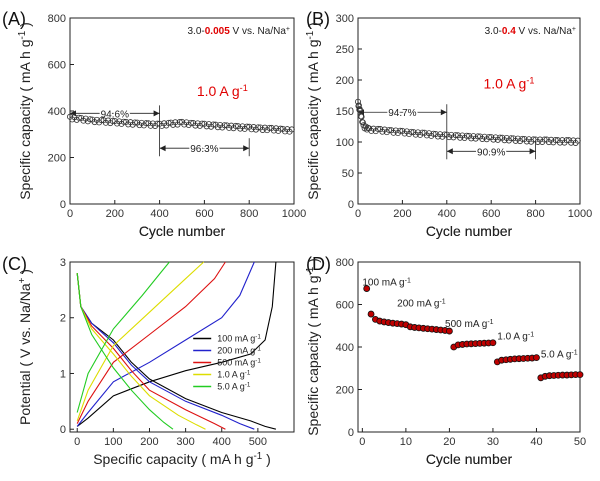  I want to click on retention-label: 90.9%, so click(491, 152).